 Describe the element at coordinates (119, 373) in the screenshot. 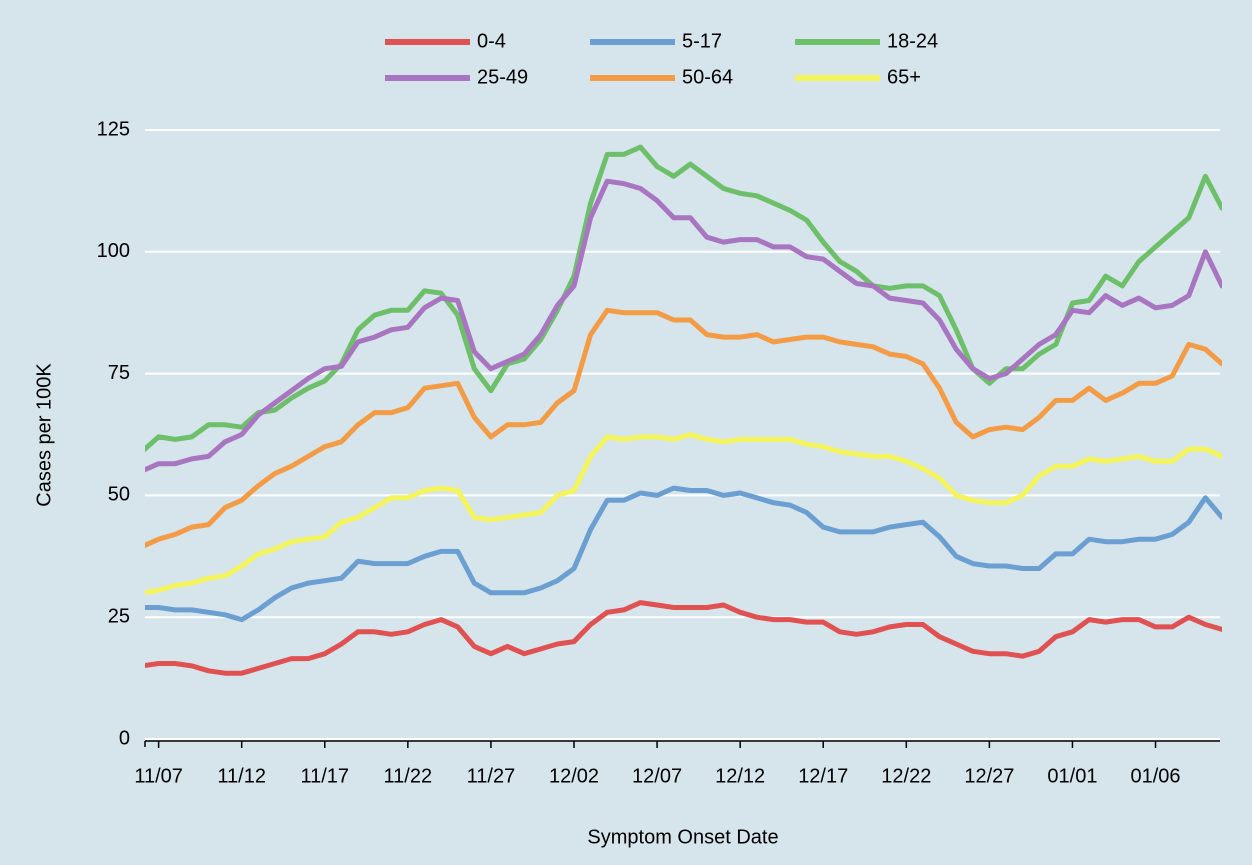

I see `y-tick-label: 75` at that location.